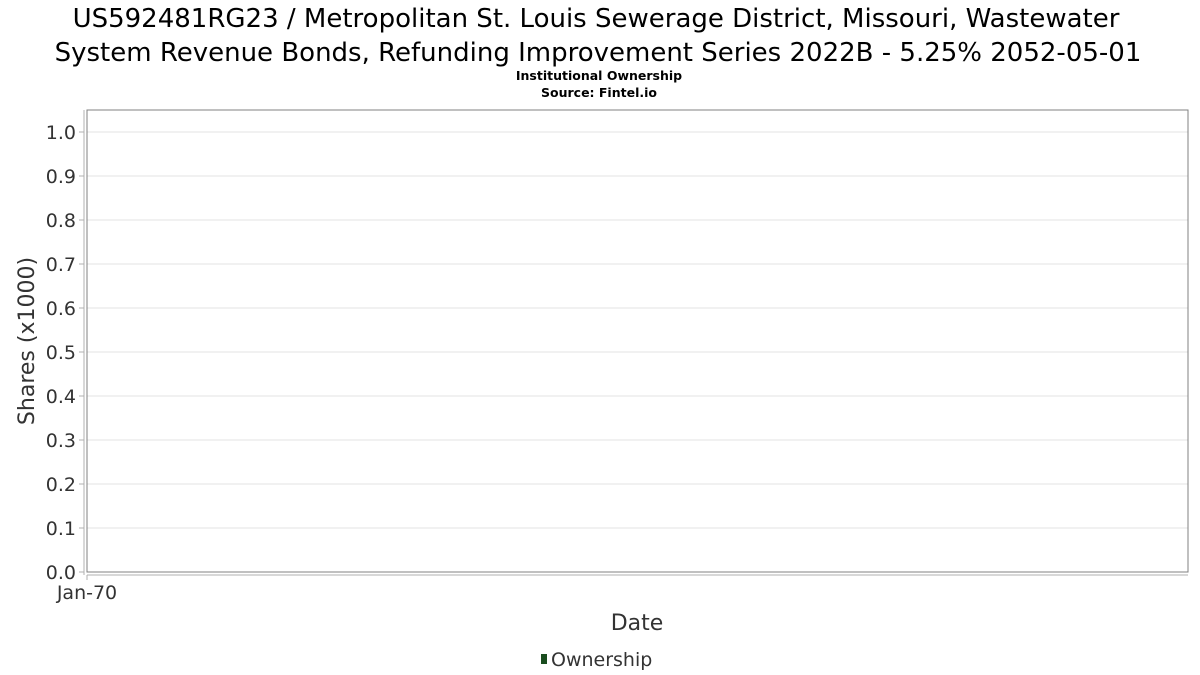  What do you see at coordinates (86, 593) in the screenshot?
I see `x-tick-label: Jan-70` at bounding box center [86, 593].